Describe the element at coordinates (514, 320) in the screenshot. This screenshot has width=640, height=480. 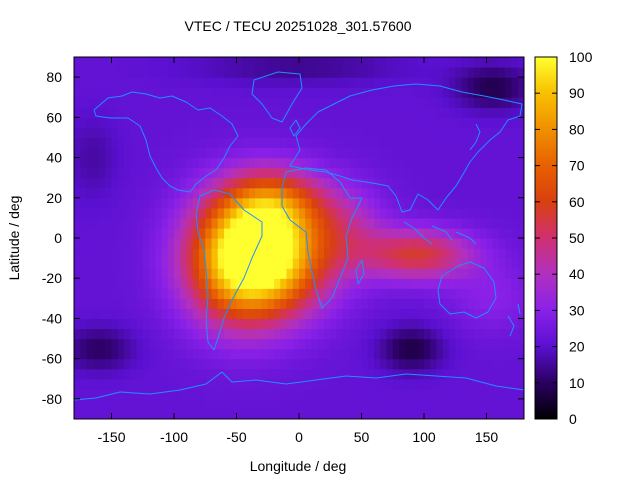
I see `coast-new-zealand` at that location.